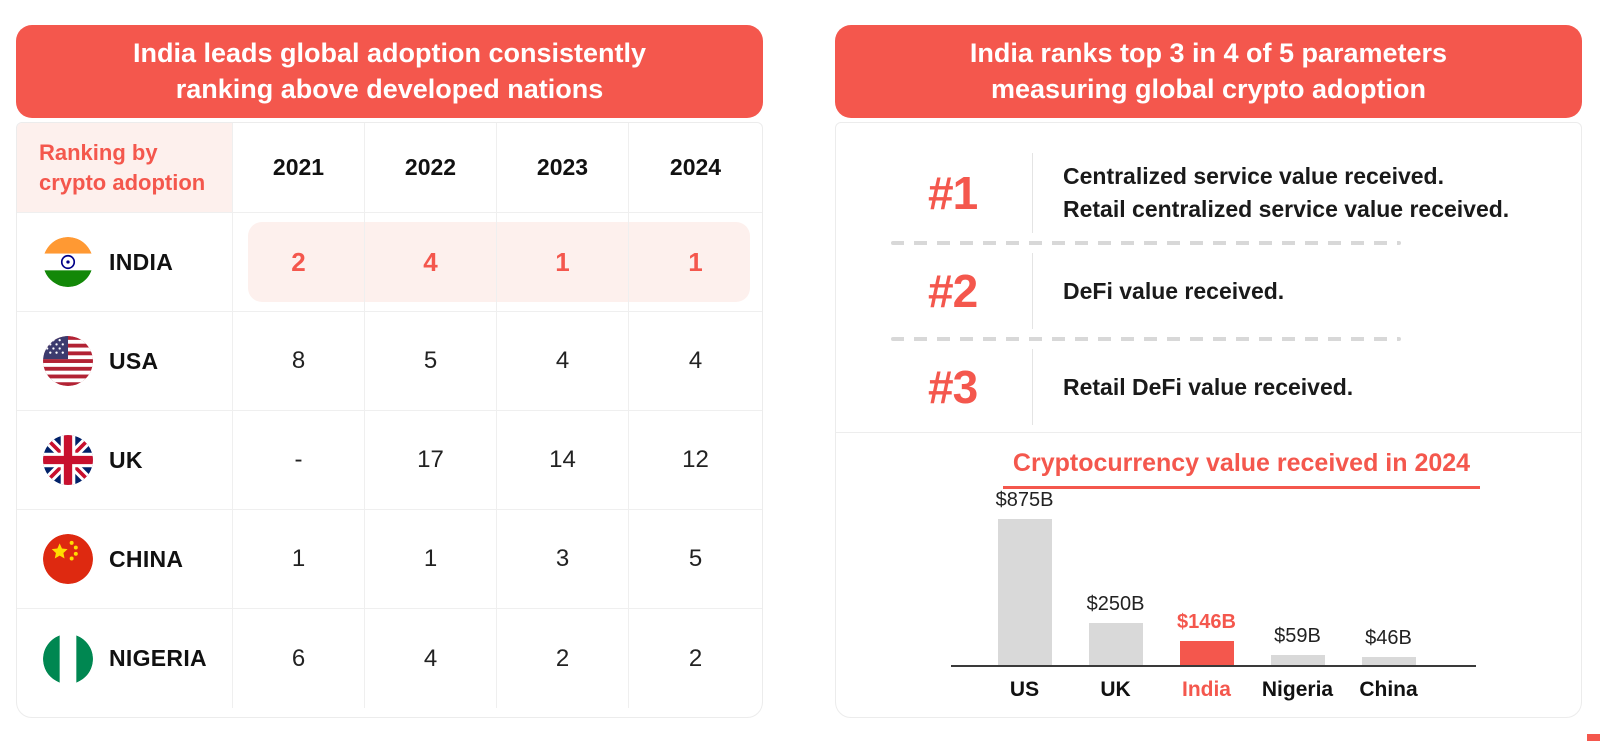  I want to click on bar-slot-china: $46B, so click(1388, 646).